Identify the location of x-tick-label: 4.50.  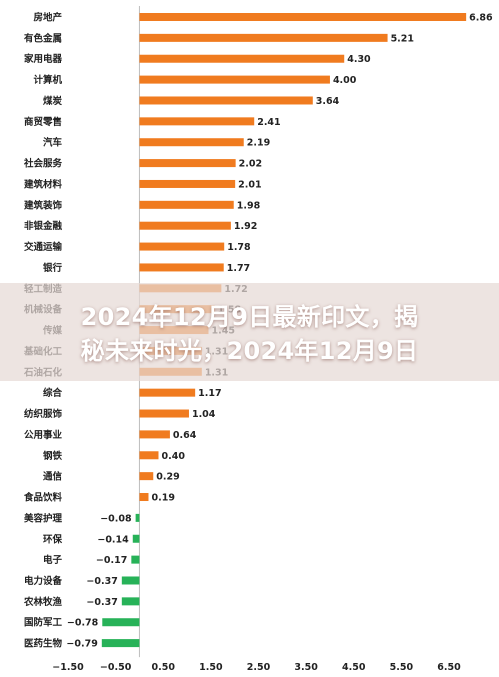
(354, 667).